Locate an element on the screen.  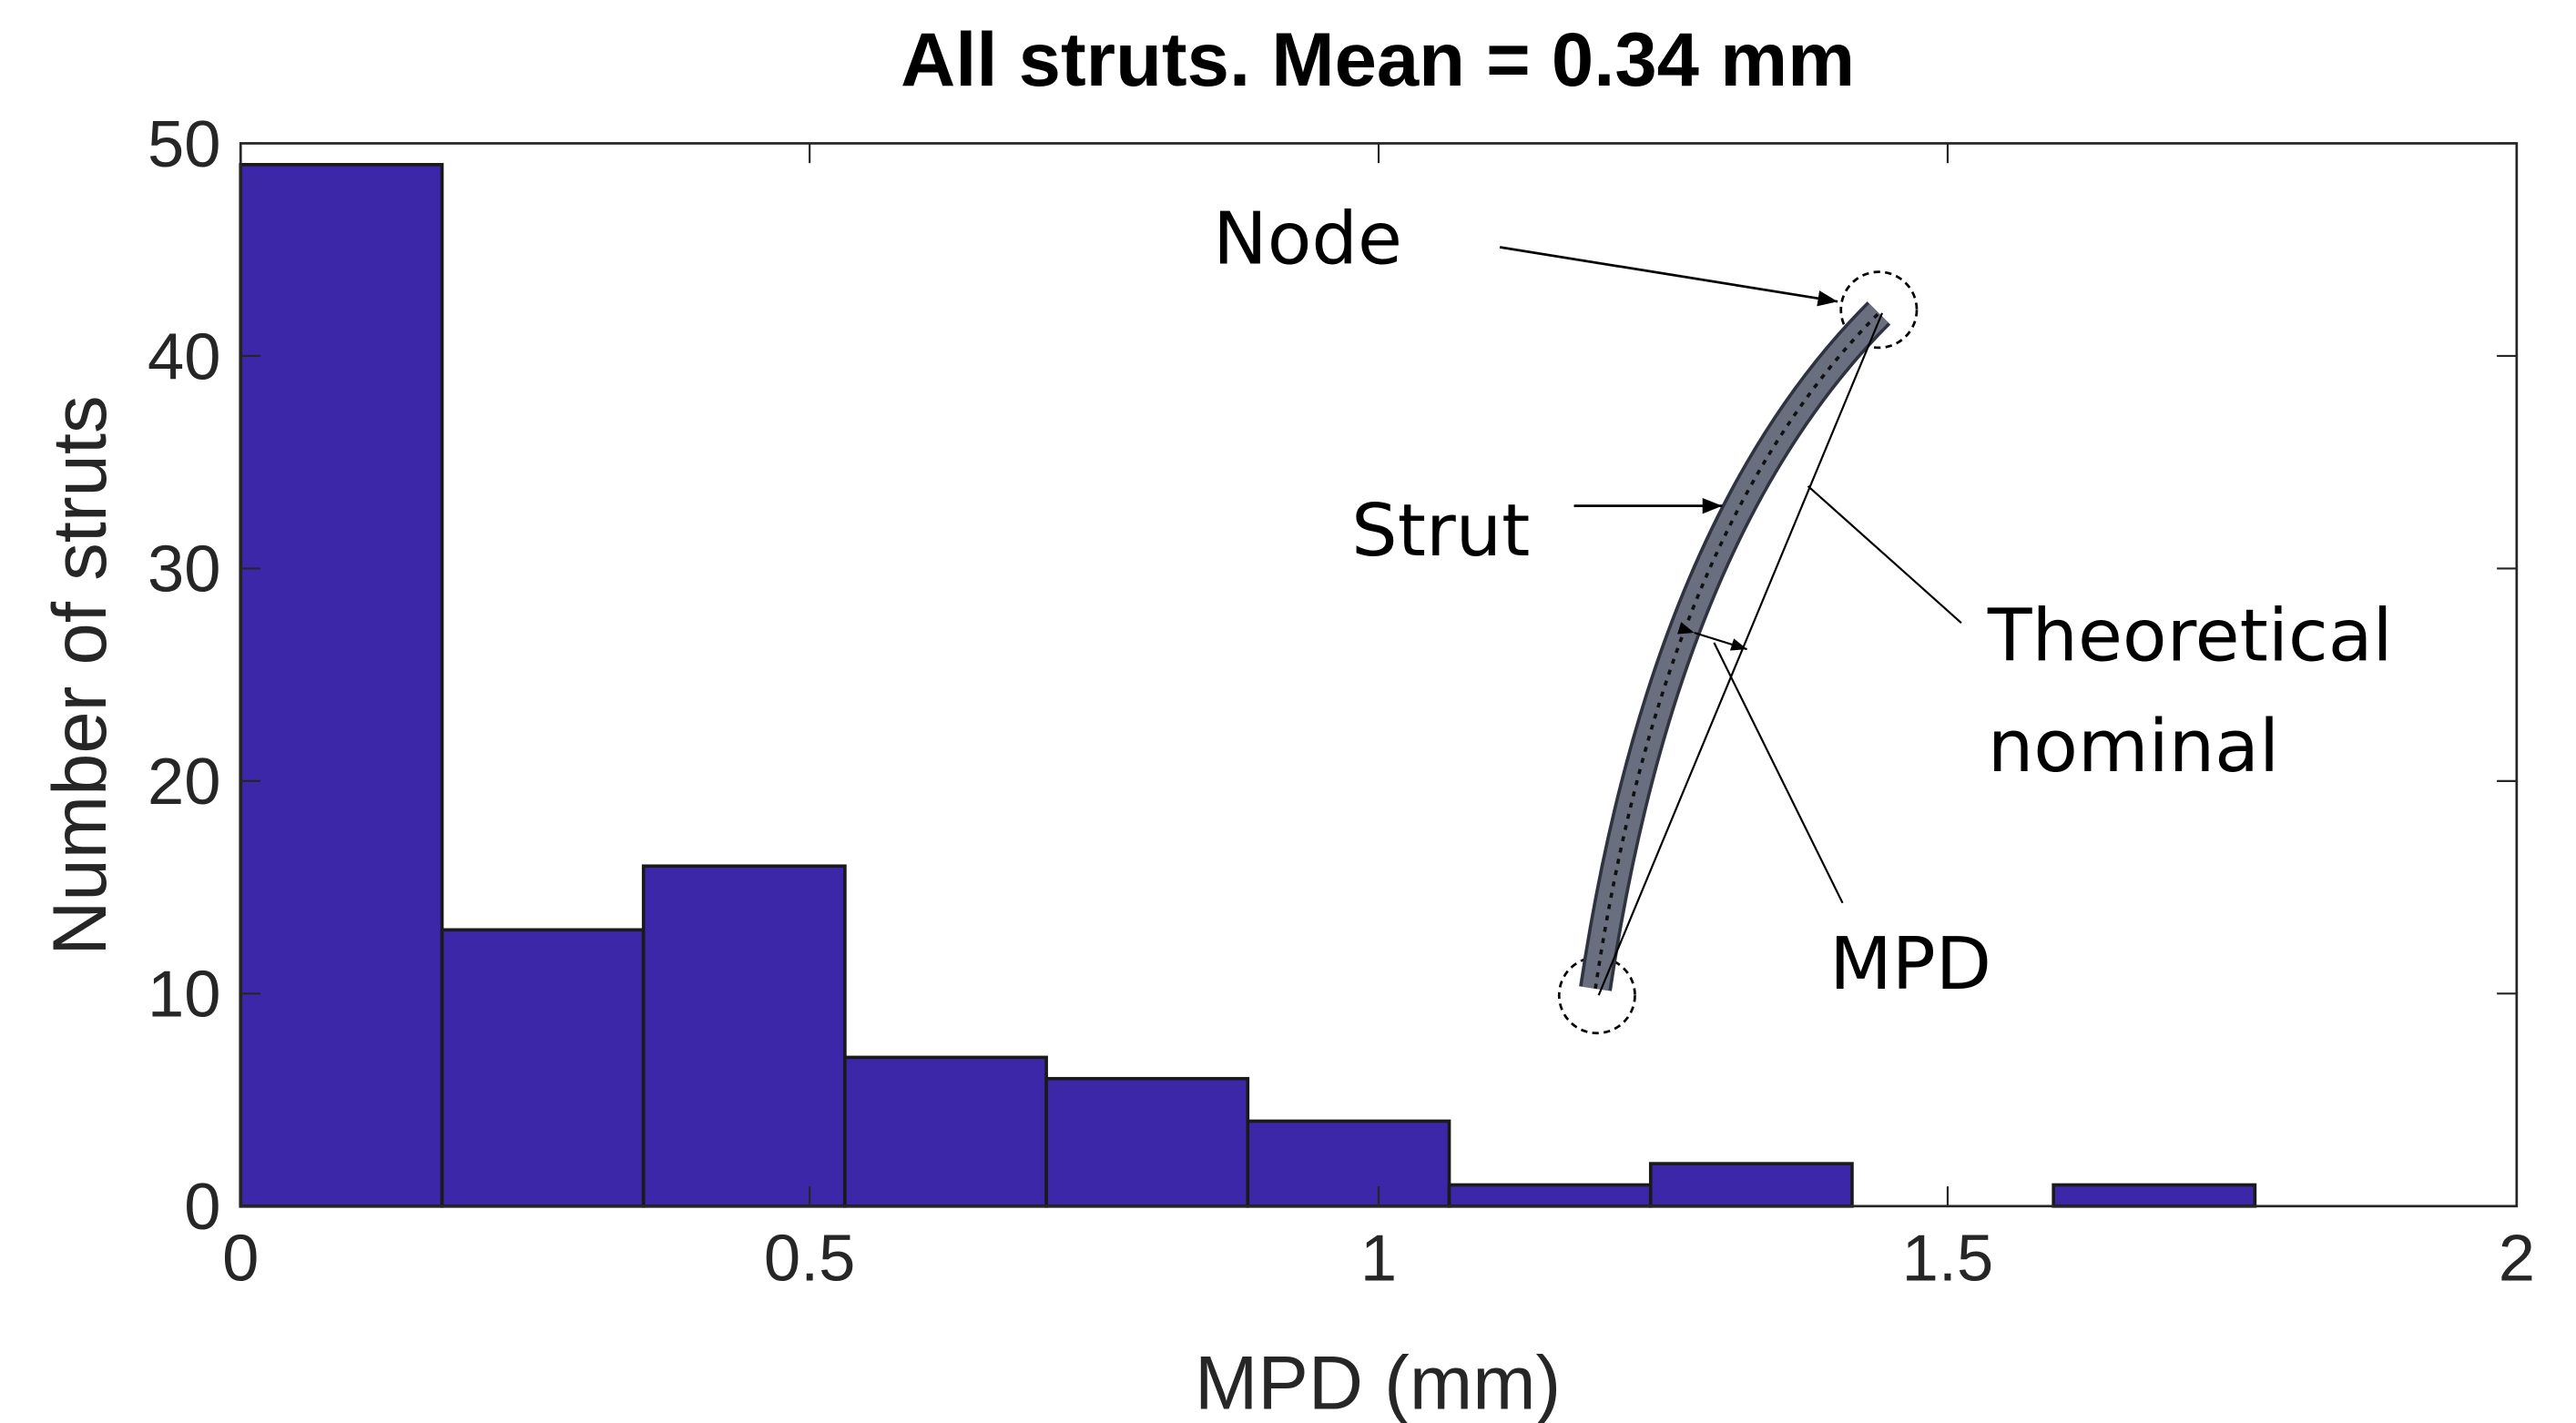
y-tick-label: 50 is located at coordinates (184, 144).